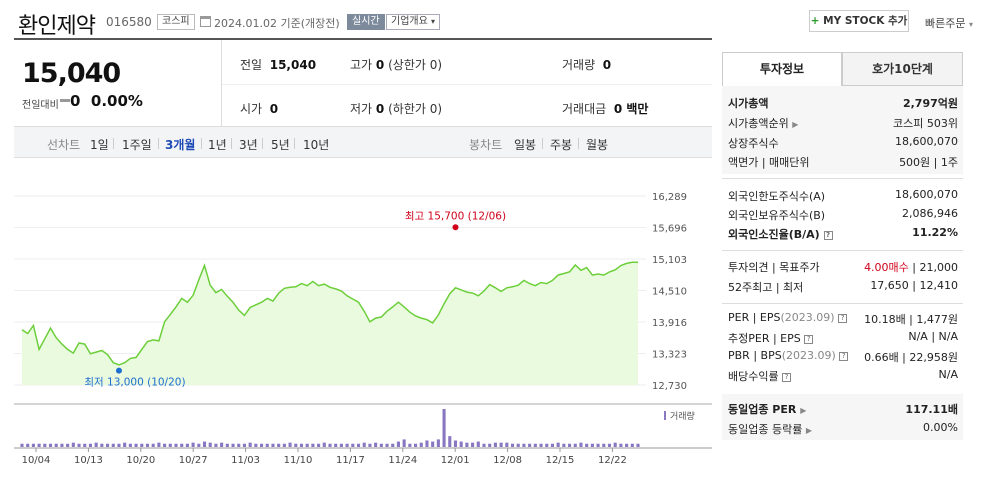  I want to click on trade-amount: 거래대금 0 백만, so click(605, 108).